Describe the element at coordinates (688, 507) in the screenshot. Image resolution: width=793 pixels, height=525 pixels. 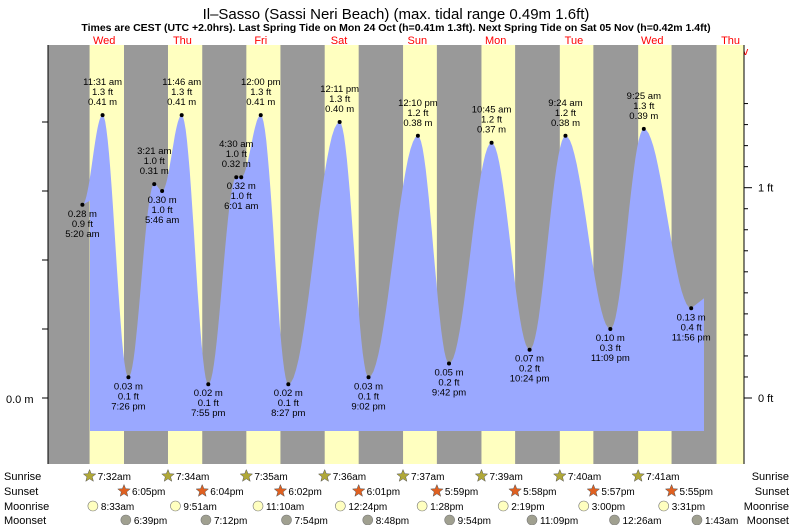
I see `row-time: 3:31pm` at that location.